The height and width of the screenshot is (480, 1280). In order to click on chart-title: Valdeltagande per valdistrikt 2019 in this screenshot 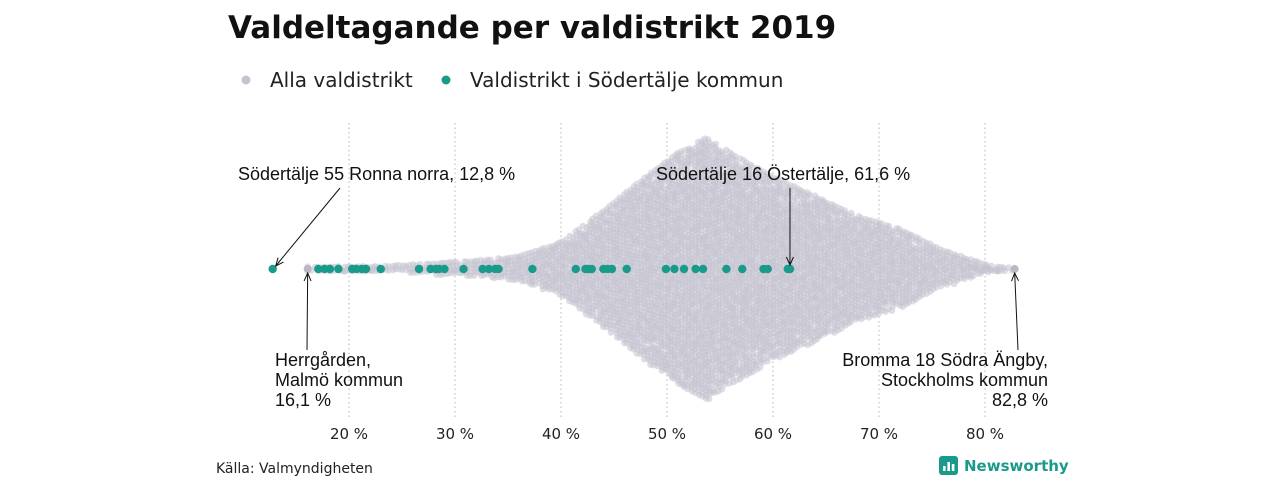, I will do `click(532, 28)`.